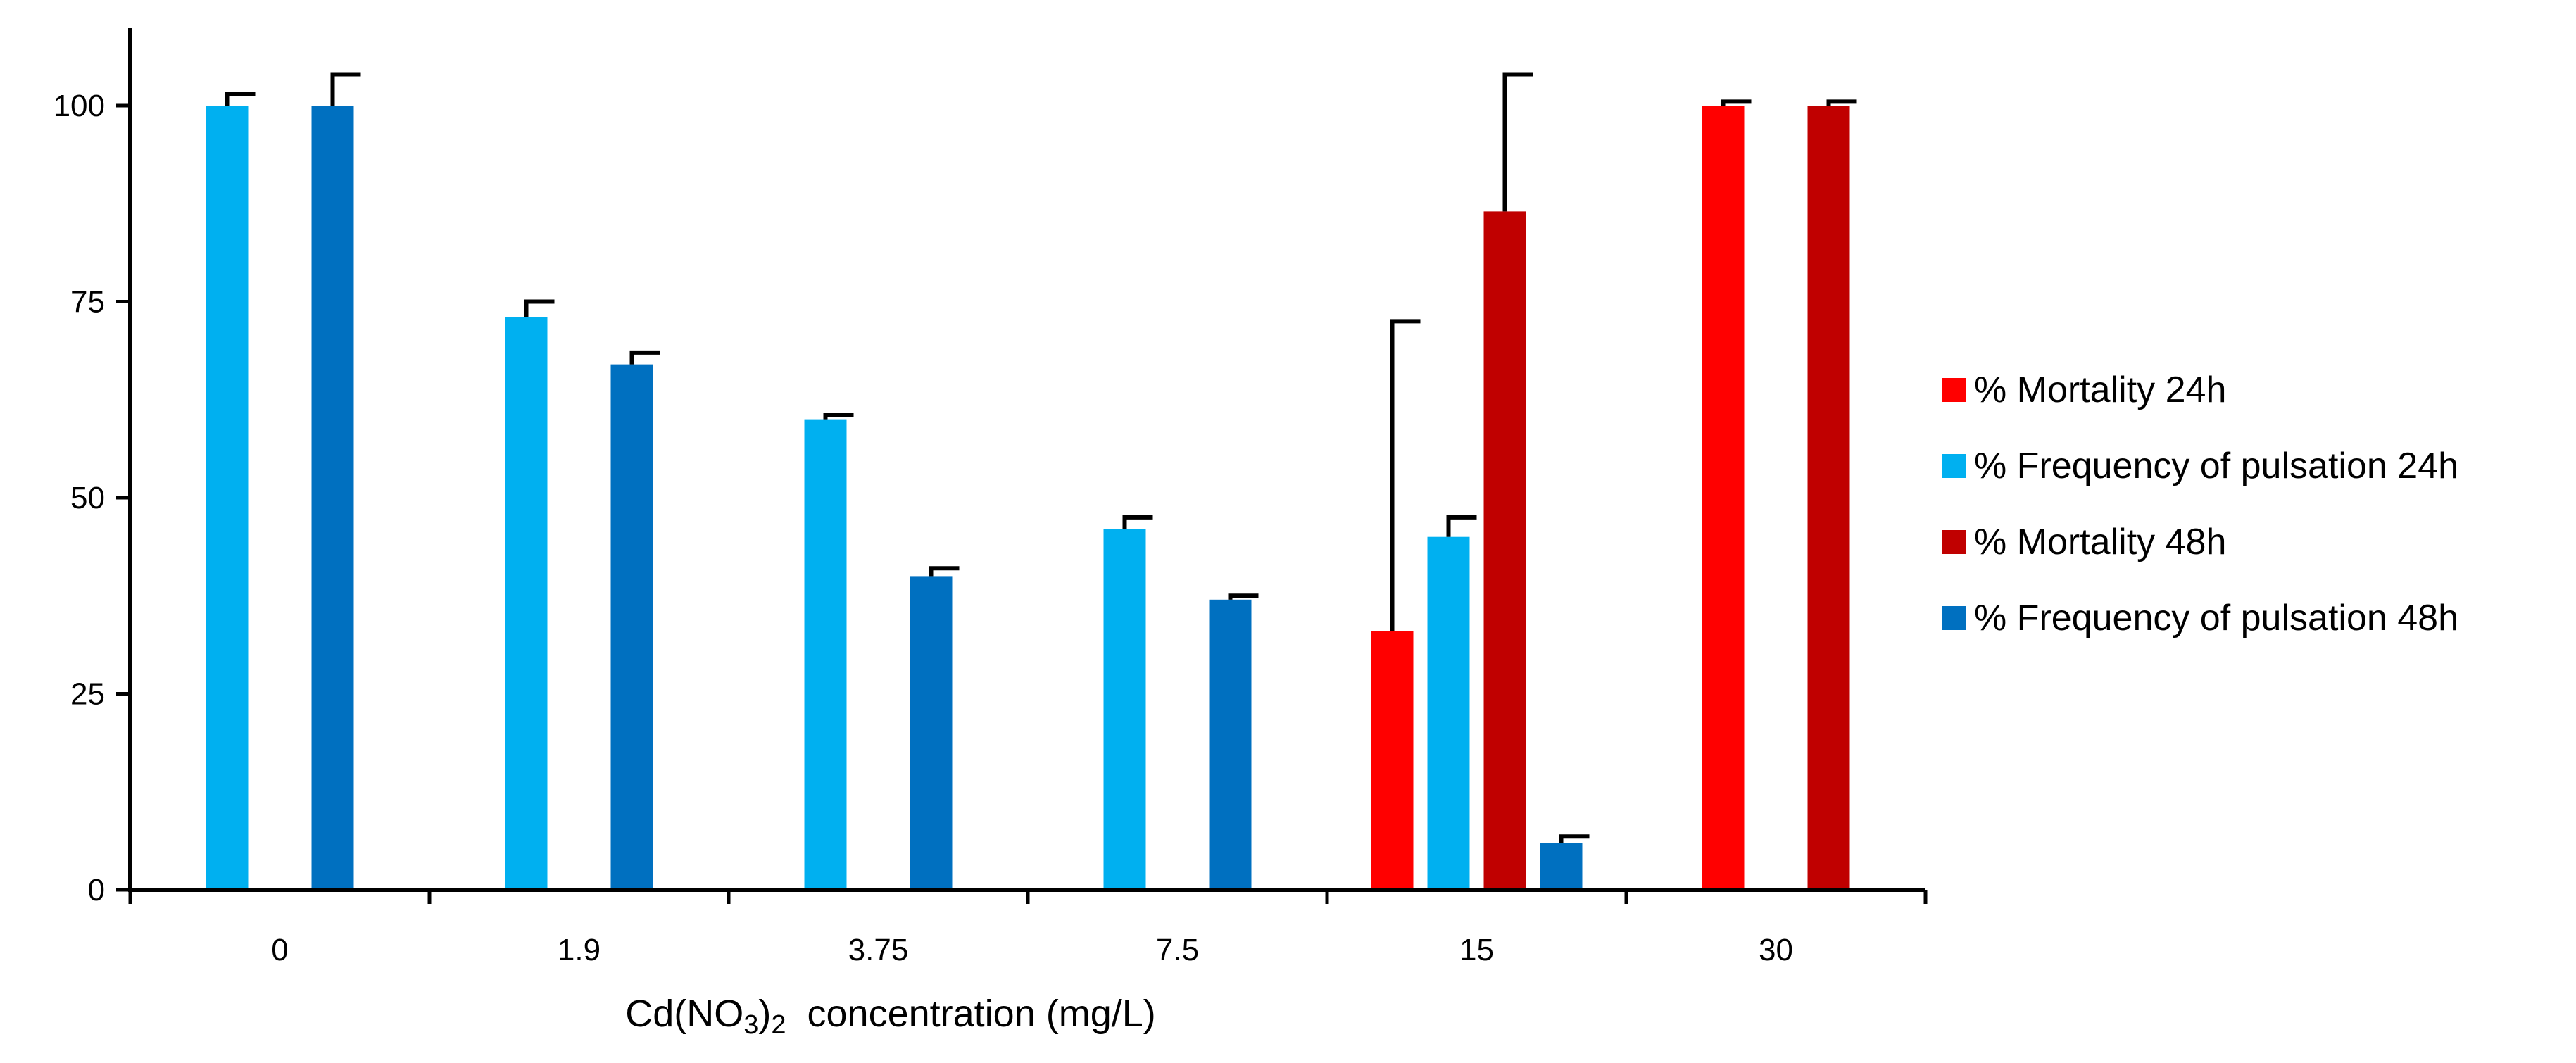 This screenshot has height=1063, width=2576. What do you see at coordinates (79, 106) in the screenshot?
I see `y-tick-label: 100` at bounding box center [79, 106].